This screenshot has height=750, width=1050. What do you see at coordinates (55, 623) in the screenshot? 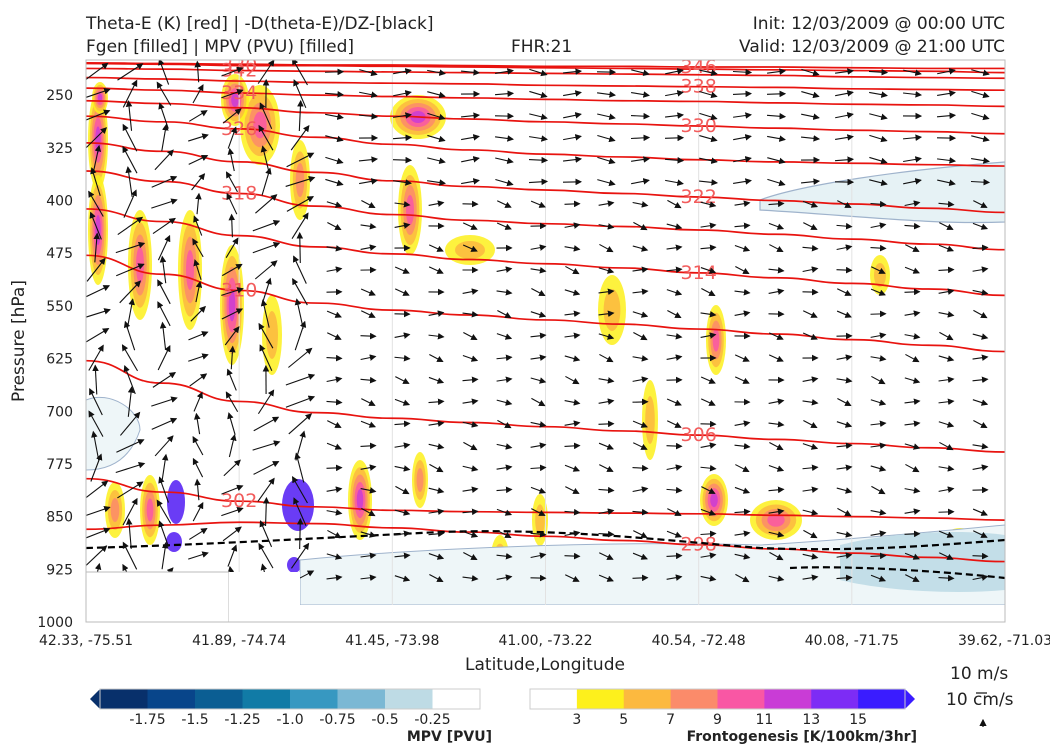
I see `y-tick-label: 1000` at bounding box center [55, 623].